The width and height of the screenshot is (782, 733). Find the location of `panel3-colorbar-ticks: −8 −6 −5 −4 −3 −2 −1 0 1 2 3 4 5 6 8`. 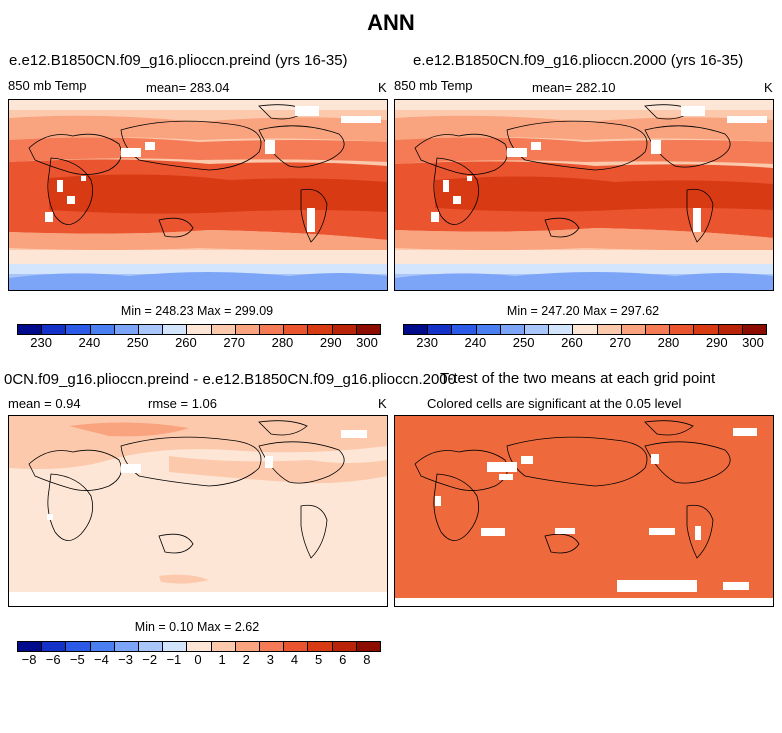

panel3-colorbar-ticks: −8 −6 −5 −4 −3 −2 −1 0 1 2 3 4 5 6 8 is located at coordinates (198, 660).